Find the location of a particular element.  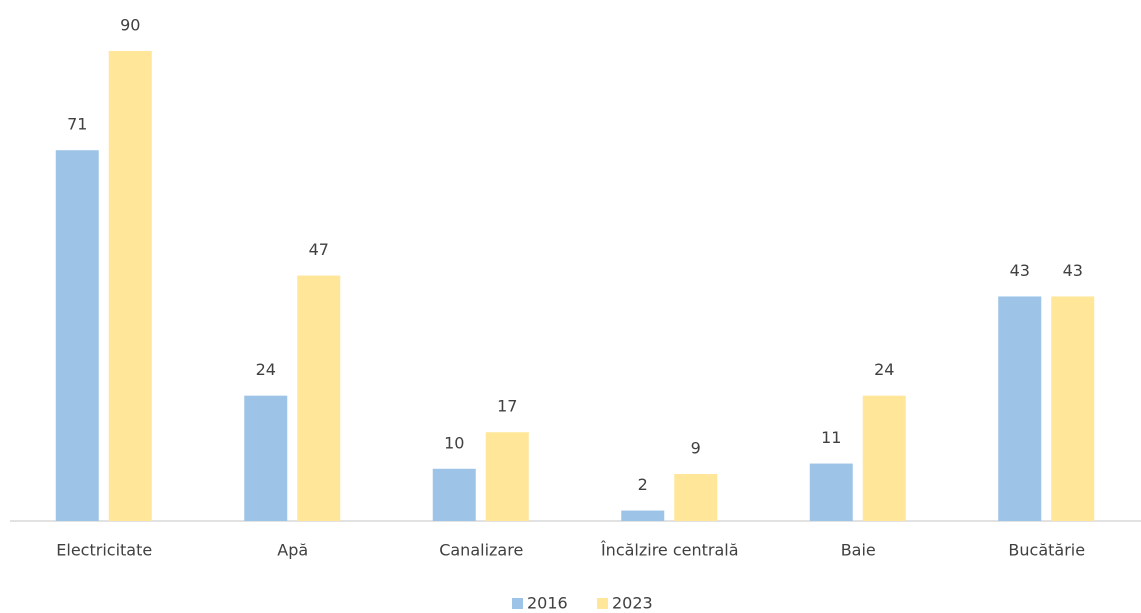

data-label: 2 is located at coordinates (643, 484).